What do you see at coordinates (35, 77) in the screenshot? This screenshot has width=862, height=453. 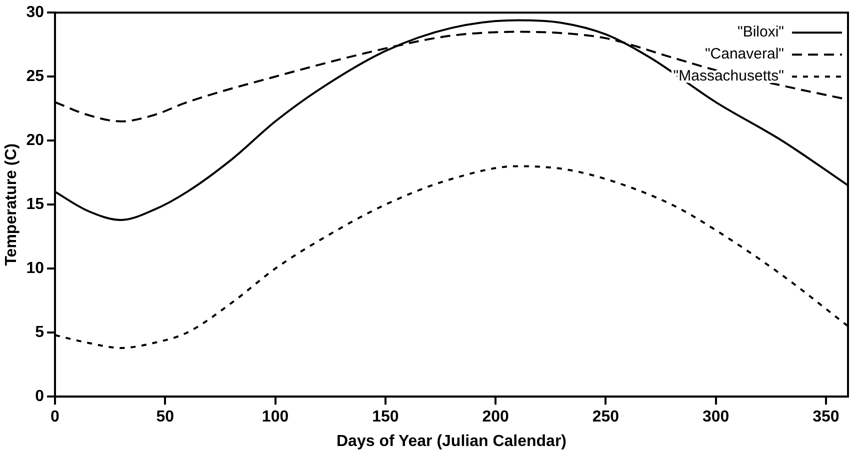 I see `y-tick-label: 25` at bounding box center [35, 77].